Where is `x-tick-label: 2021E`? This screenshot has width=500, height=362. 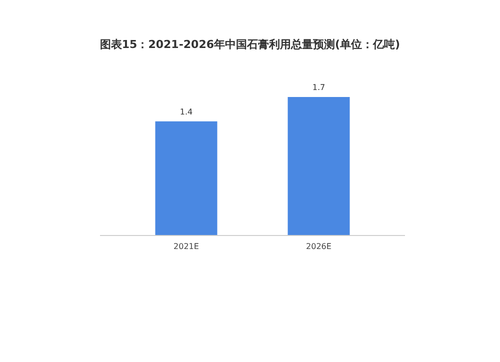 x-tick-label: 2021E is located at coordinates (186, 246).